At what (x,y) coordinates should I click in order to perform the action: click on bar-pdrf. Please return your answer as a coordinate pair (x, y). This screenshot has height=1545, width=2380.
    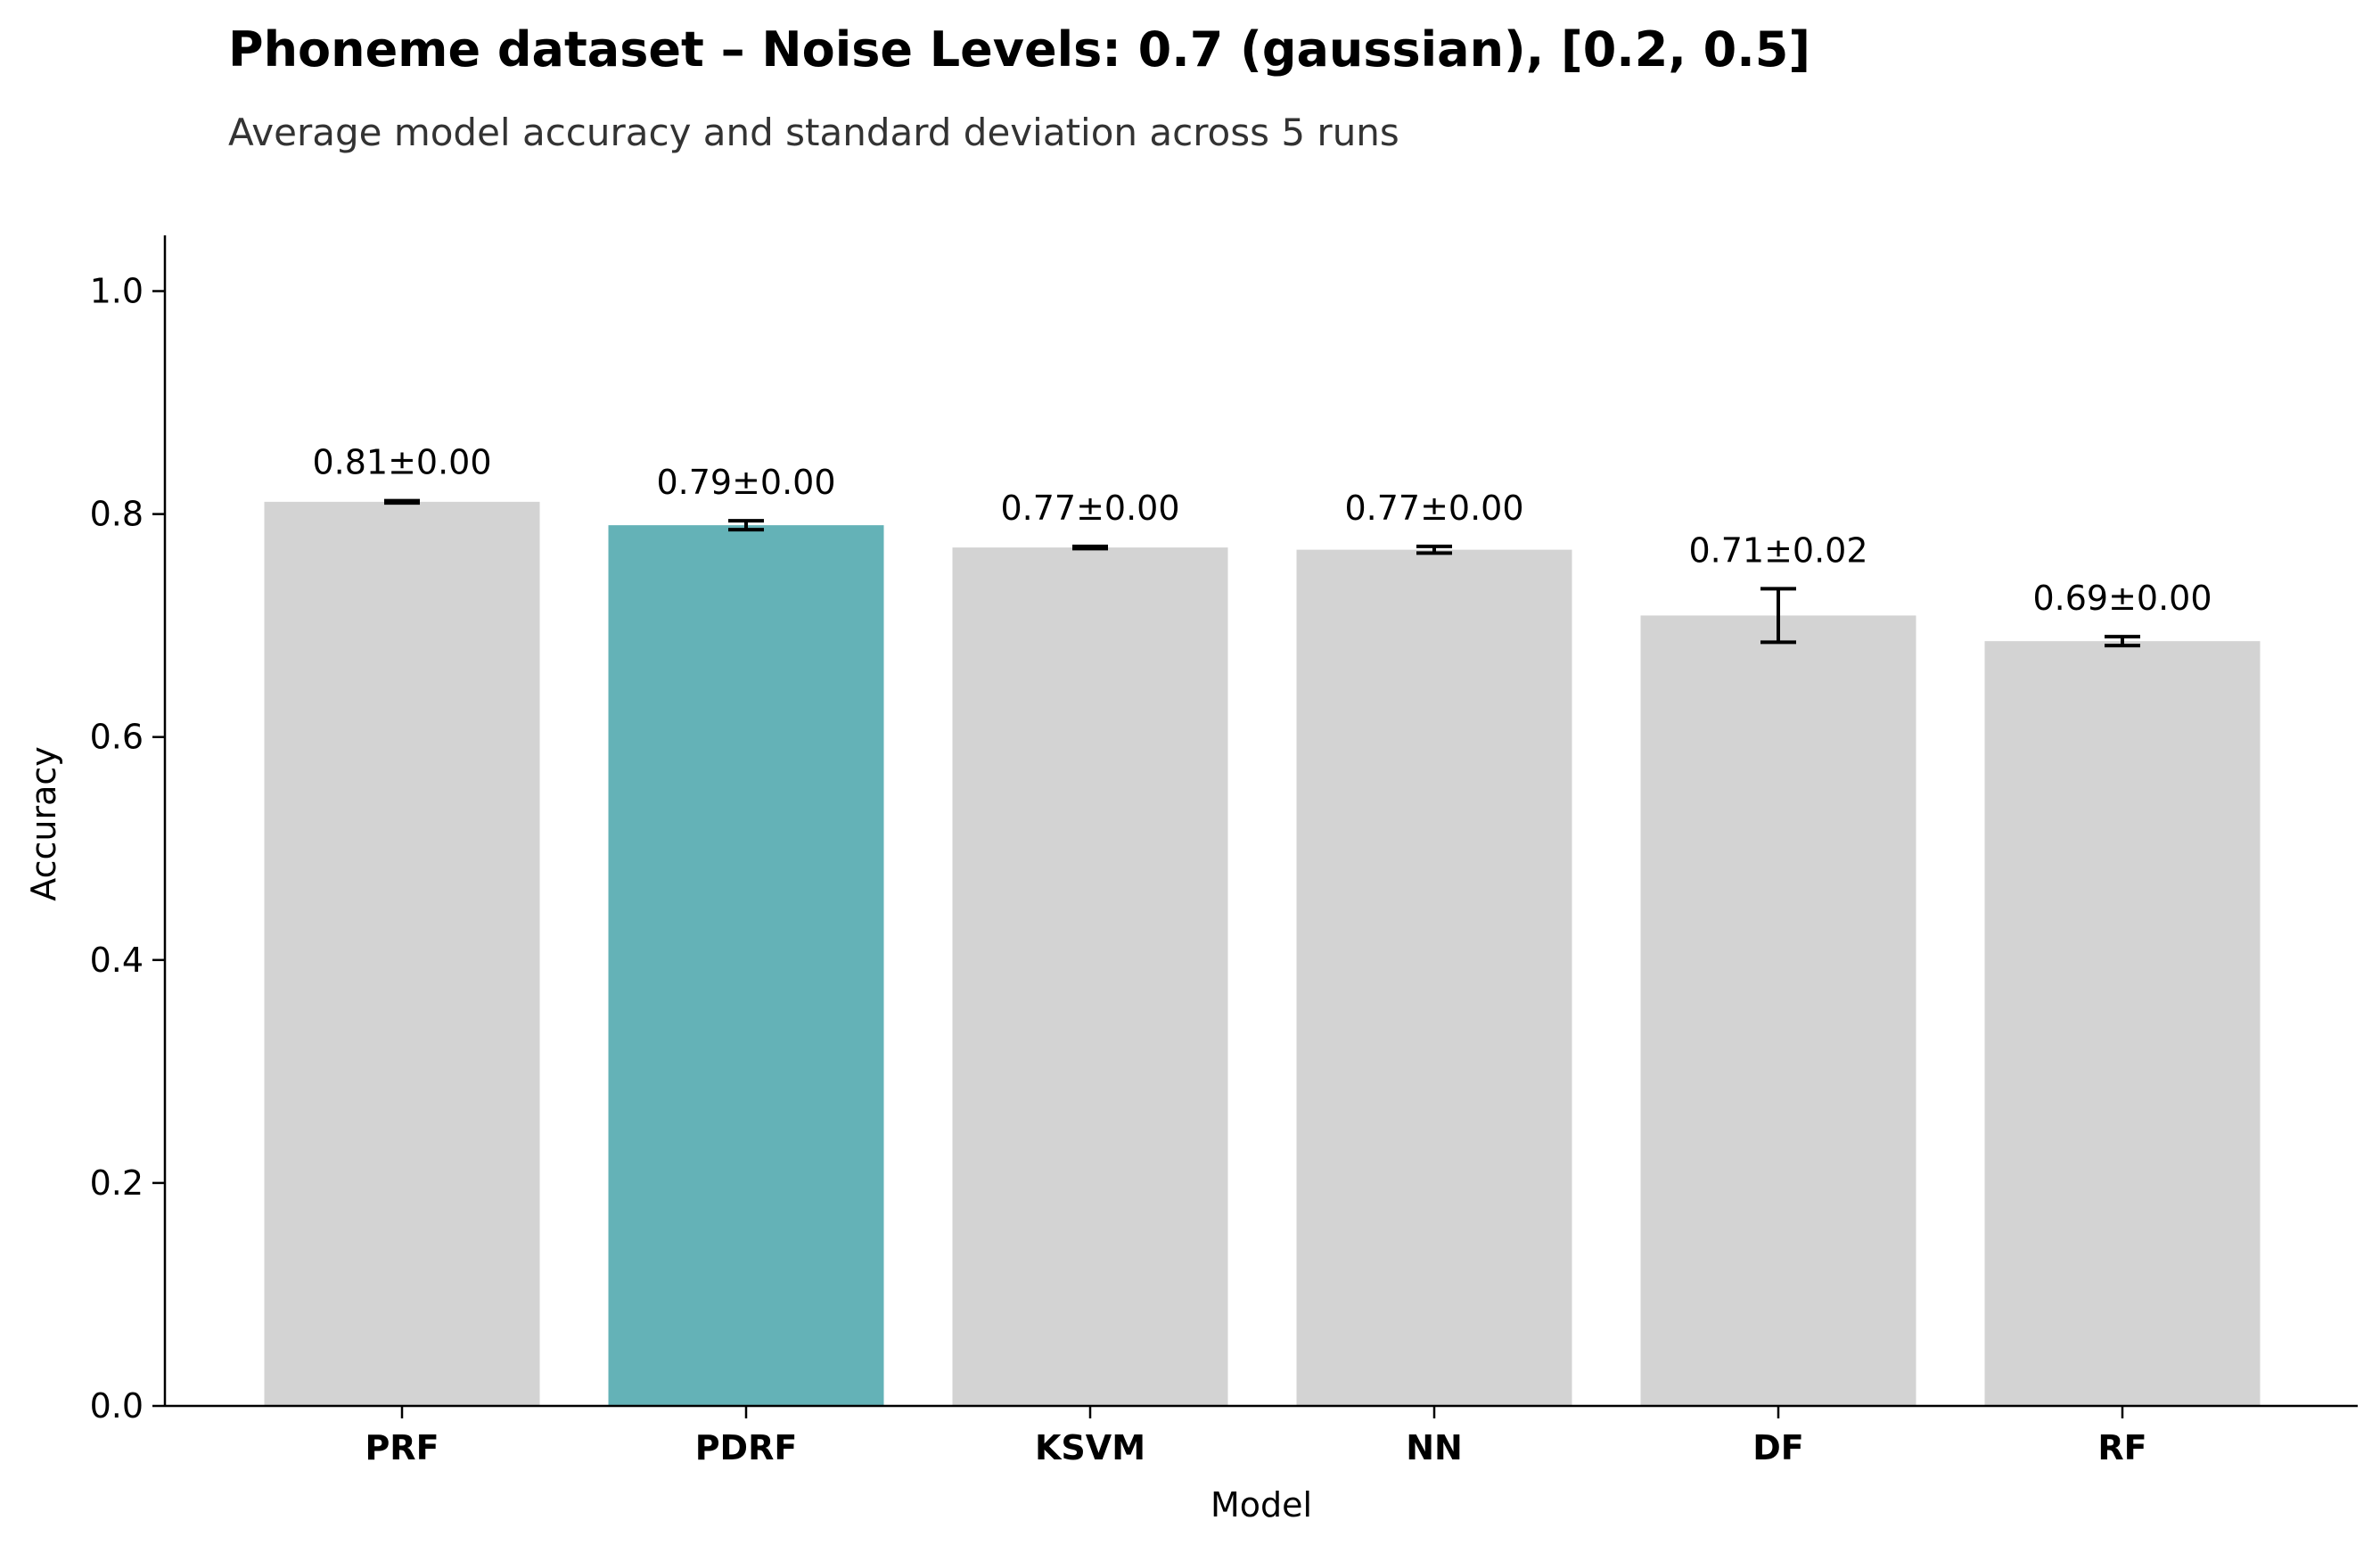
    Looking at the image, I should click on (746, 966).